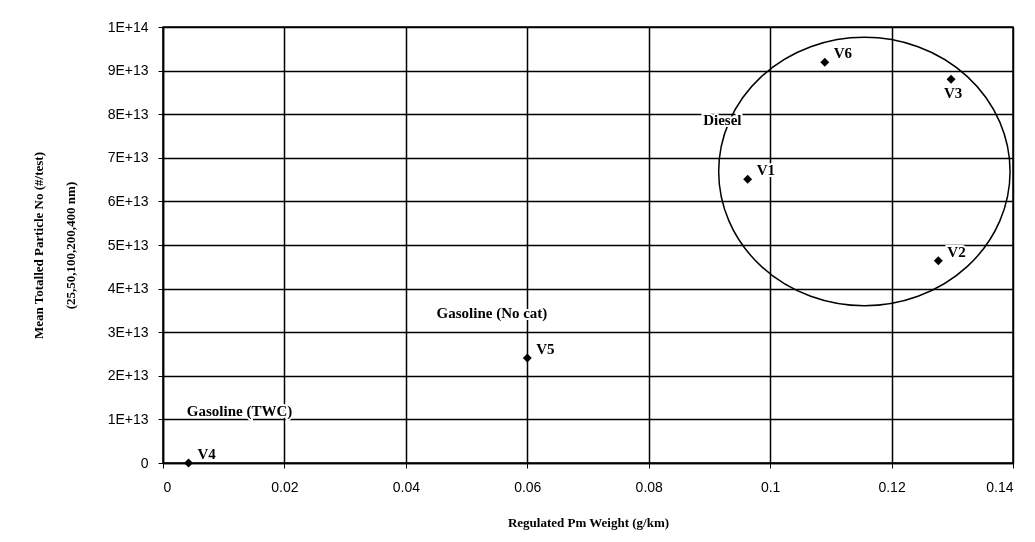  Describe the element at coordinates (207, 454) in the screenshot. I see `annotation: V4` at that location.